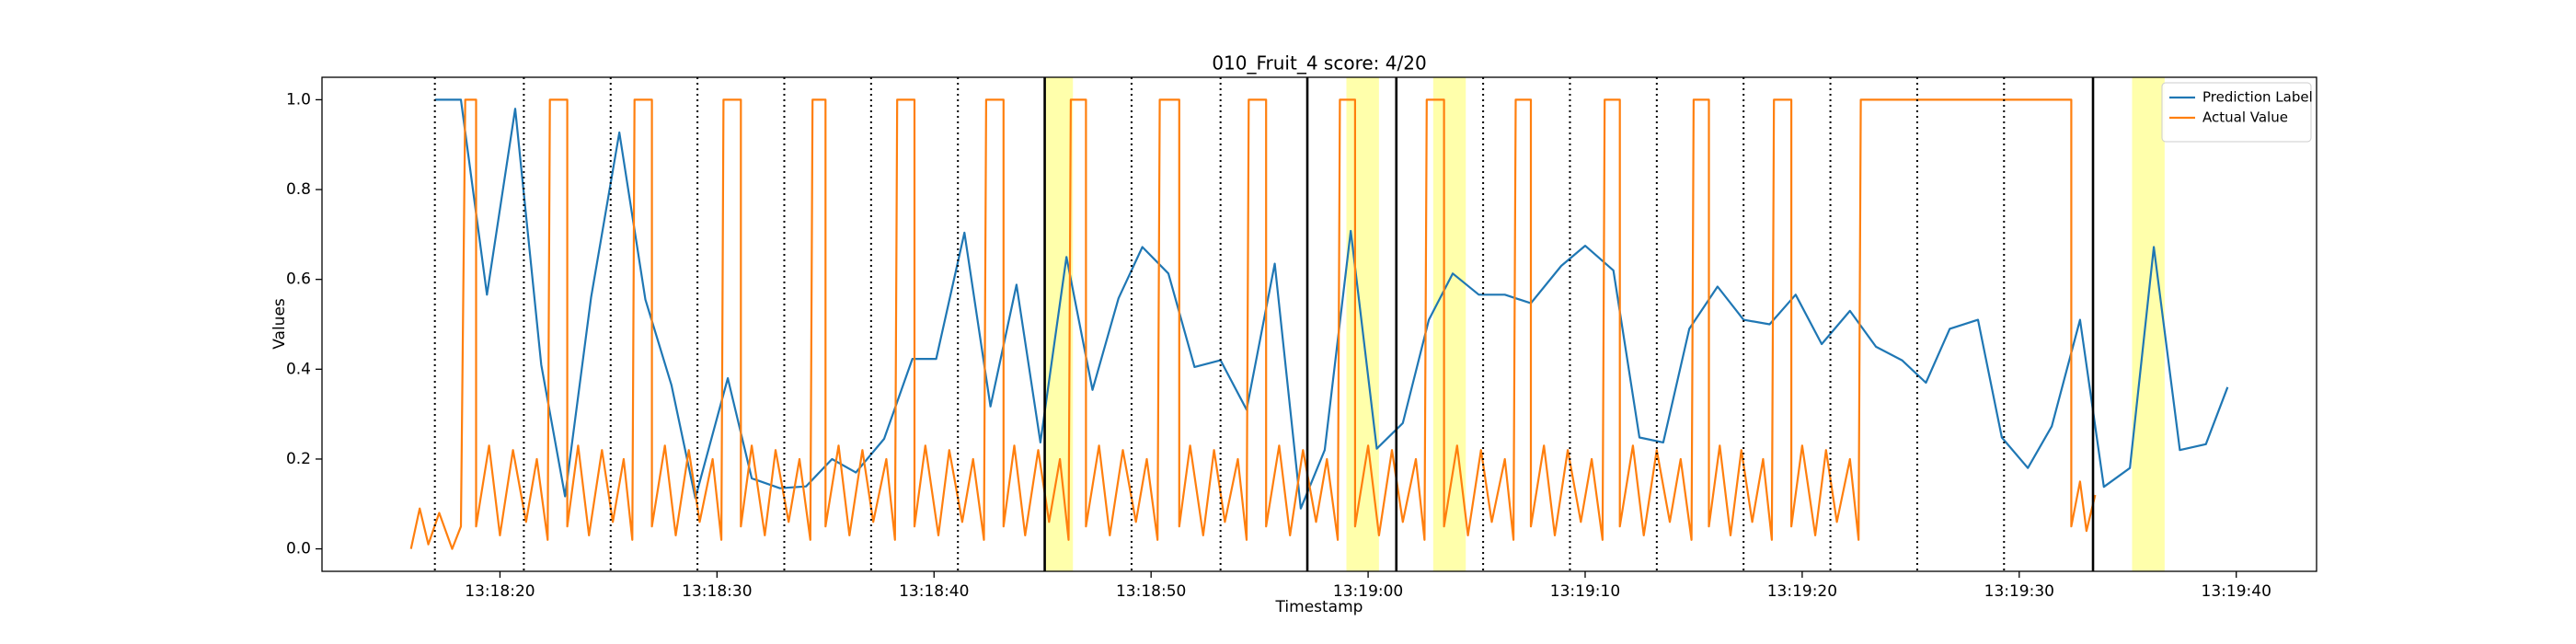 The height and width of the screenshot is (644, 2576). I want to click on legend-box, so click(2236, 112).